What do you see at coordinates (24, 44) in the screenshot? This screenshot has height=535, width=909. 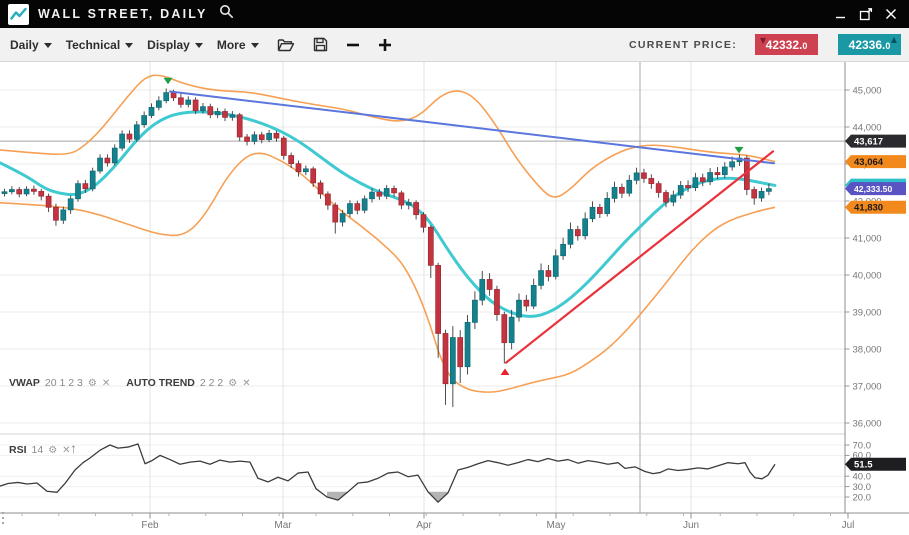 I see `menu-timeframe-label: Daily` at bounding box center [24, 44].